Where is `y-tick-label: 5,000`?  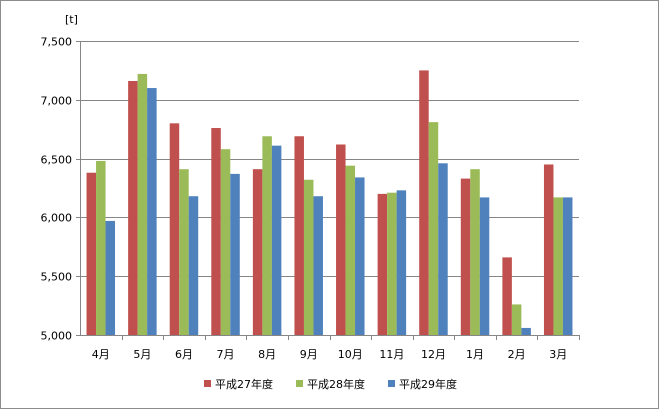
y-tick-label: 5,000 is located at coordinates (57, 336).